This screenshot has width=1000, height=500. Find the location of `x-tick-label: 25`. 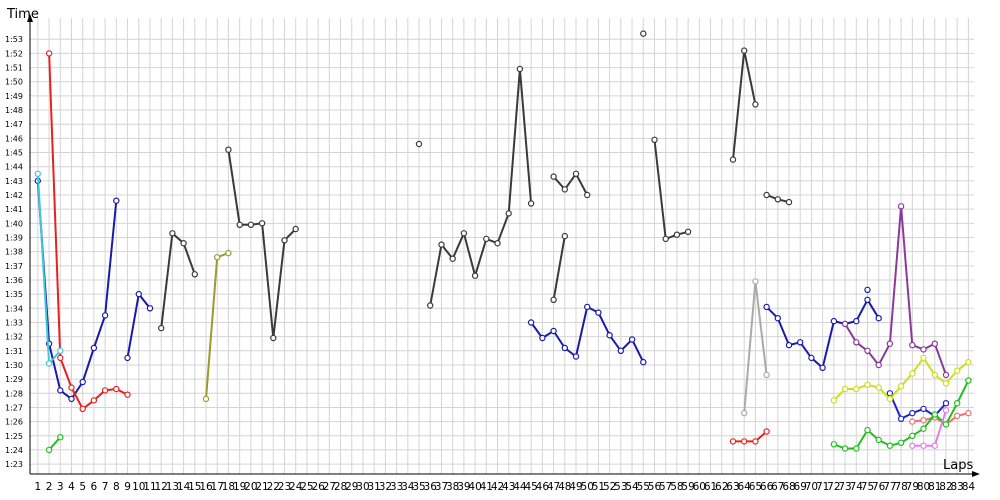

x-tick-label: 25 is located at coordinates (306, 487).